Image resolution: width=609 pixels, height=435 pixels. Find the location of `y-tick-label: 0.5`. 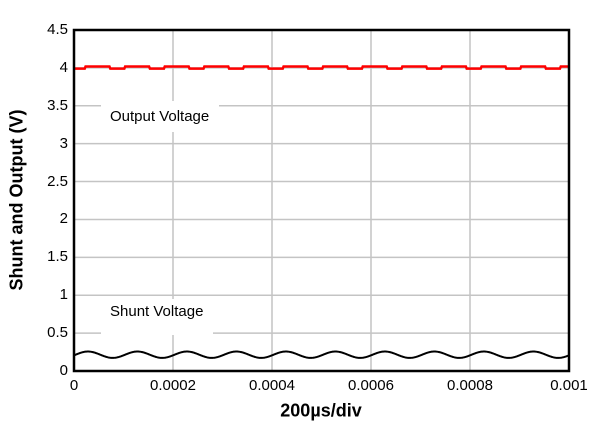

y-tick-label: 0.5 is located at coordinates (57, 333).